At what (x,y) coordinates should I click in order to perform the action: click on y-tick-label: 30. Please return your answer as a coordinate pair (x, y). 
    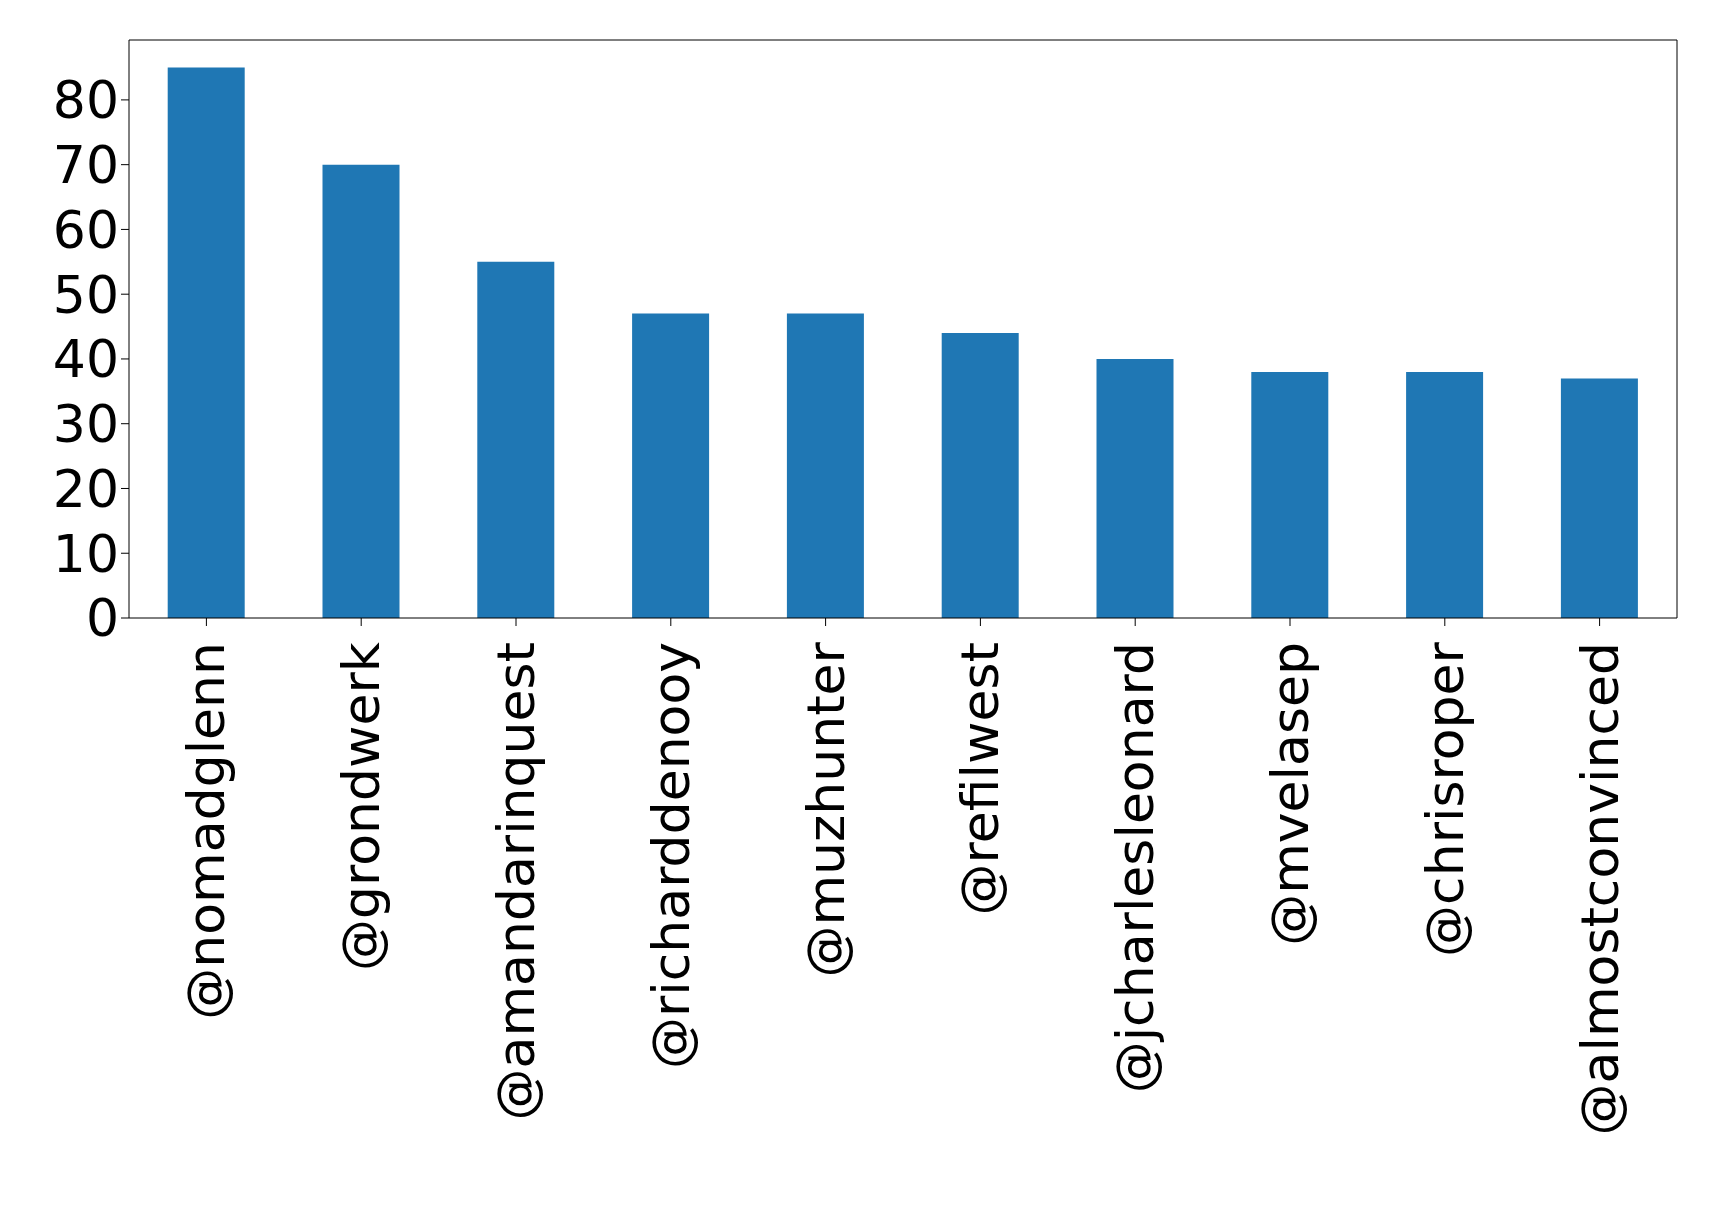
    Looking at the image, I should click on (85, 424).